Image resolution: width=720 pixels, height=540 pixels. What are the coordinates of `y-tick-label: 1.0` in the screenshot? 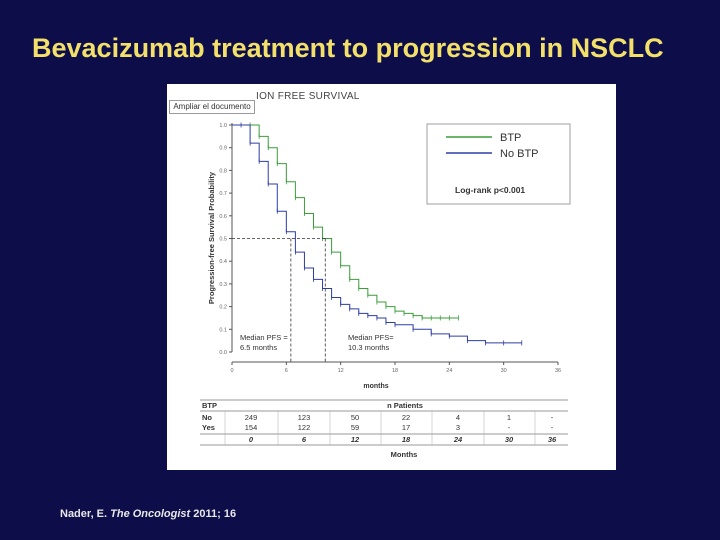 It's located at (223, 126).